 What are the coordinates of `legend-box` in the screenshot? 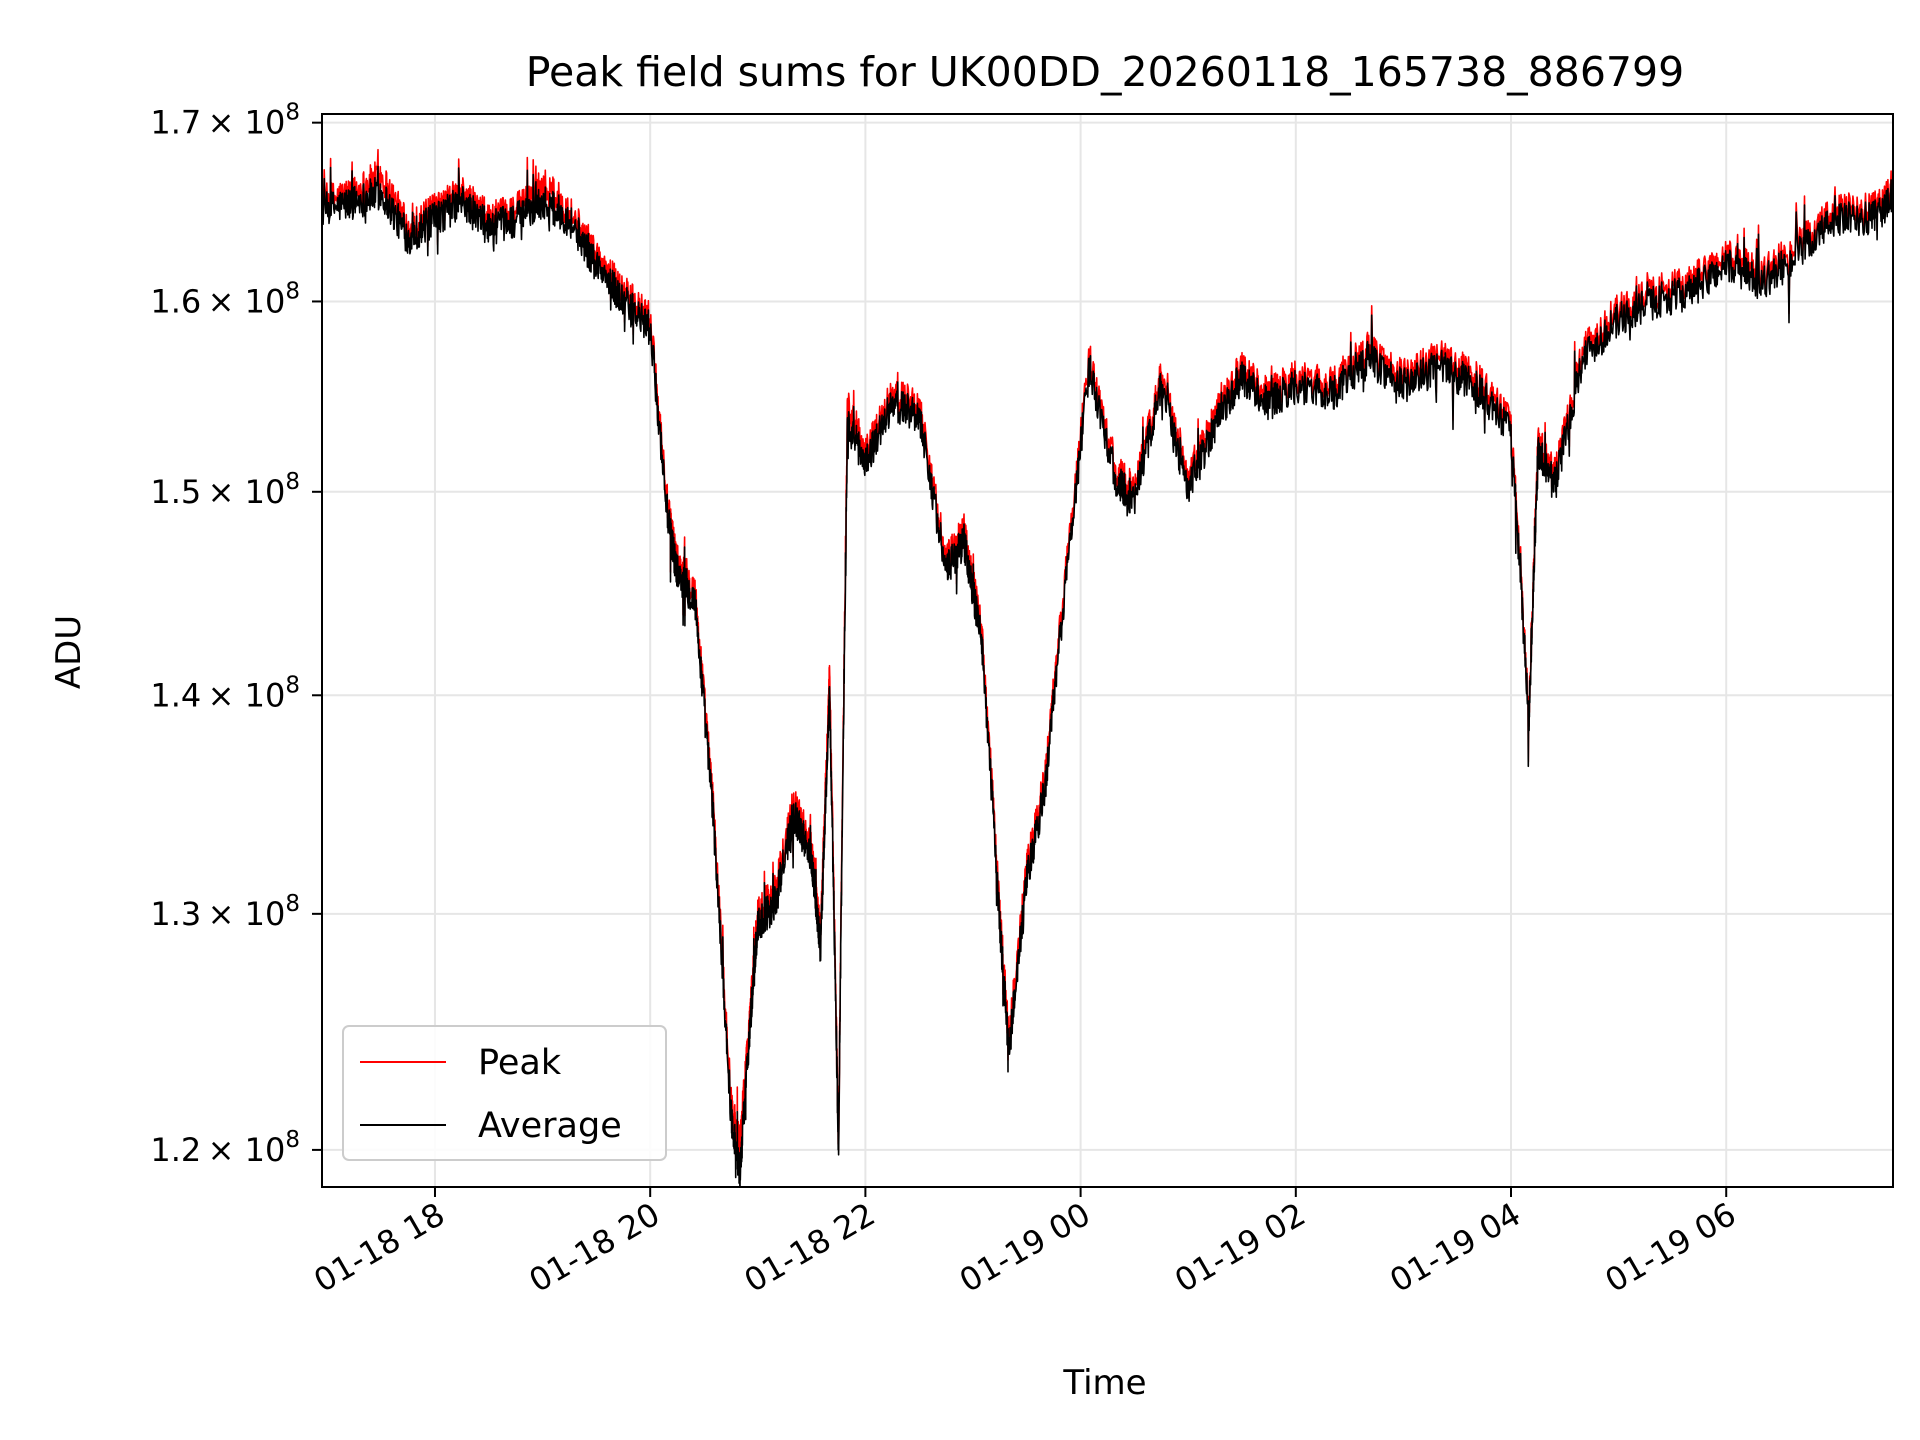 It's located at (504, 1093).